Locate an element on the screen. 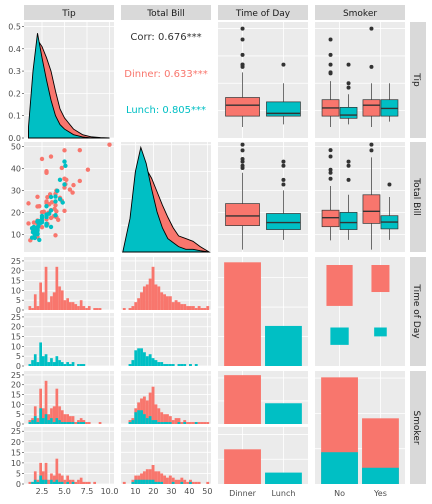 The width and height of the screenshot is (432, 504). row-label: Smoker is located at coordinates (416, 427).